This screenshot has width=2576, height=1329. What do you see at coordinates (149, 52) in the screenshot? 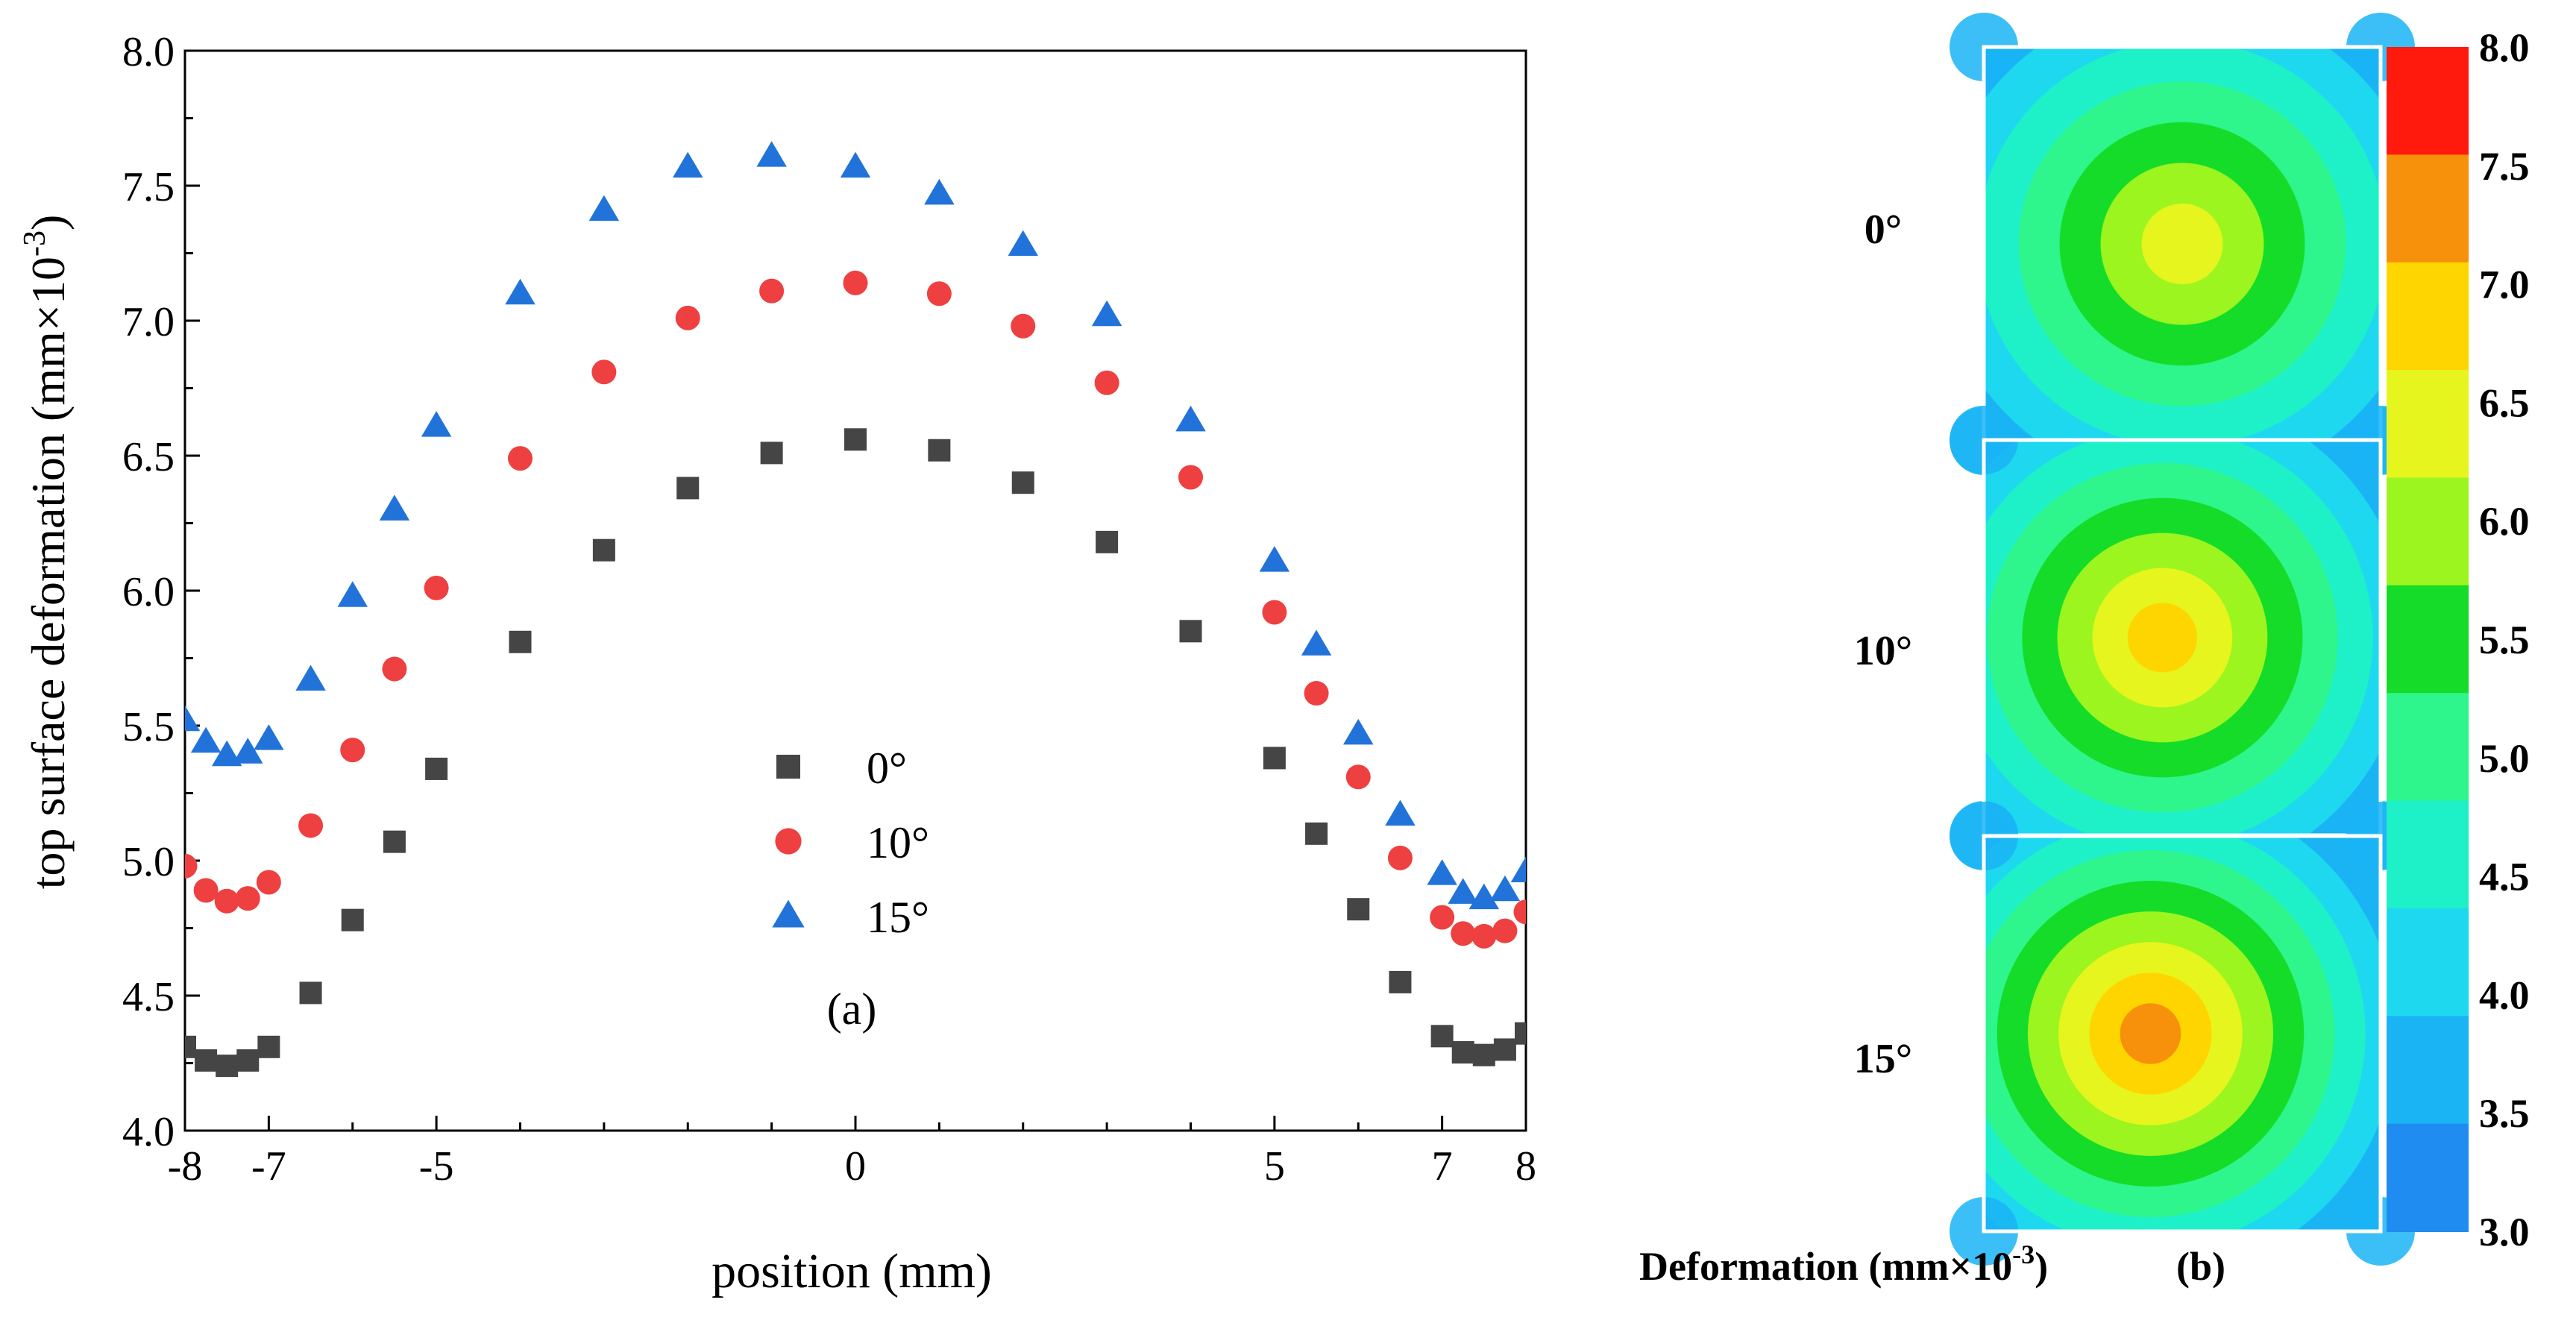
I see `y-tick-label: 8.0` at bounding box center [149, 52].